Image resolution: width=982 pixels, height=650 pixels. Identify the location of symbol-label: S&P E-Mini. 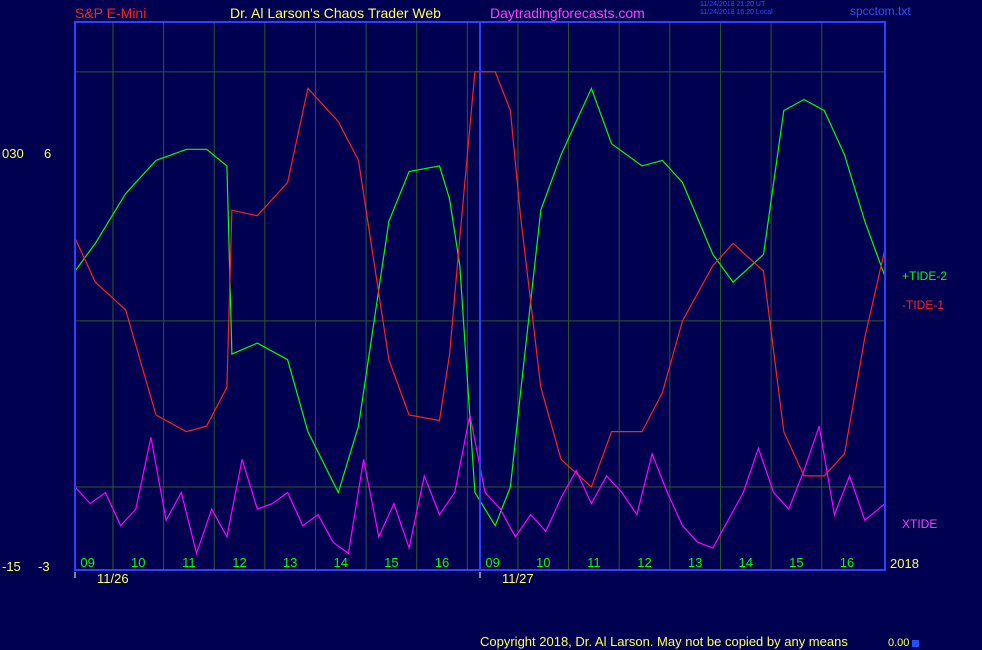
(111, 13).